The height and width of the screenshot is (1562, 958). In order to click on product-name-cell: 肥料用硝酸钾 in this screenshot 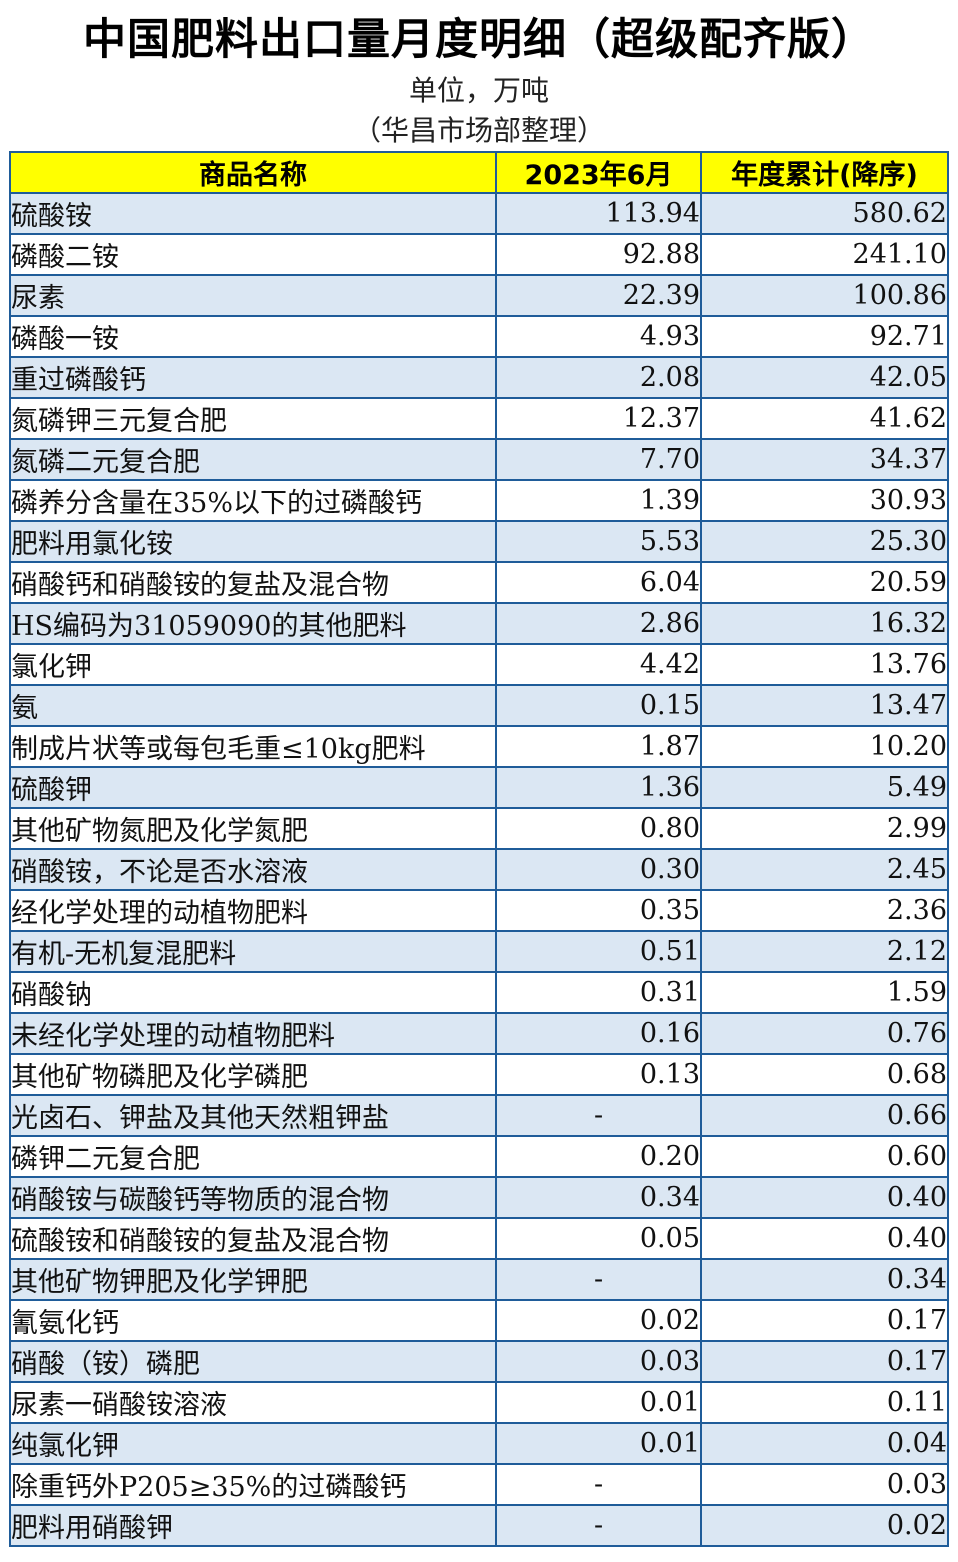, I will do `click(253, 1525)`.